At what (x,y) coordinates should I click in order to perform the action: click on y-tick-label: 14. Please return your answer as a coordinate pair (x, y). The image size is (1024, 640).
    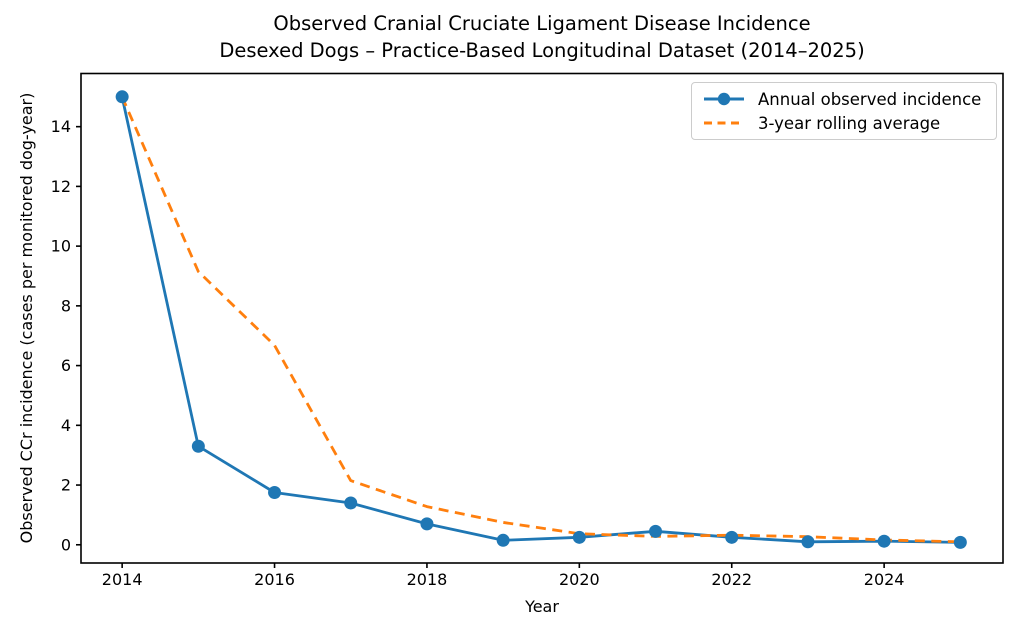
    Looking at the image, I should click on (61, 126).